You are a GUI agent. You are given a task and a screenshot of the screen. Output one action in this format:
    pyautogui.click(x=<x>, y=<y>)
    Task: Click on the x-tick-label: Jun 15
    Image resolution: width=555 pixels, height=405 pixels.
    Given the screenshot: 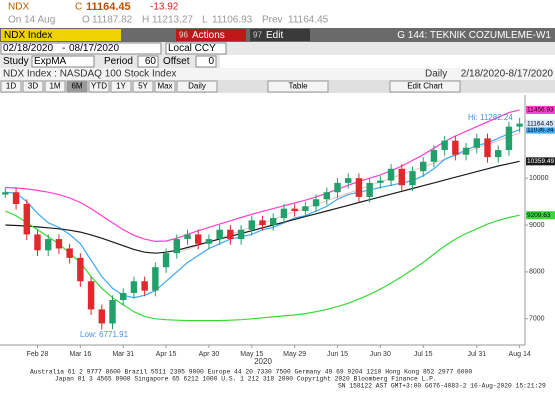 What is the action you would take?
    pyautogui.click(x=337, y=354)
    